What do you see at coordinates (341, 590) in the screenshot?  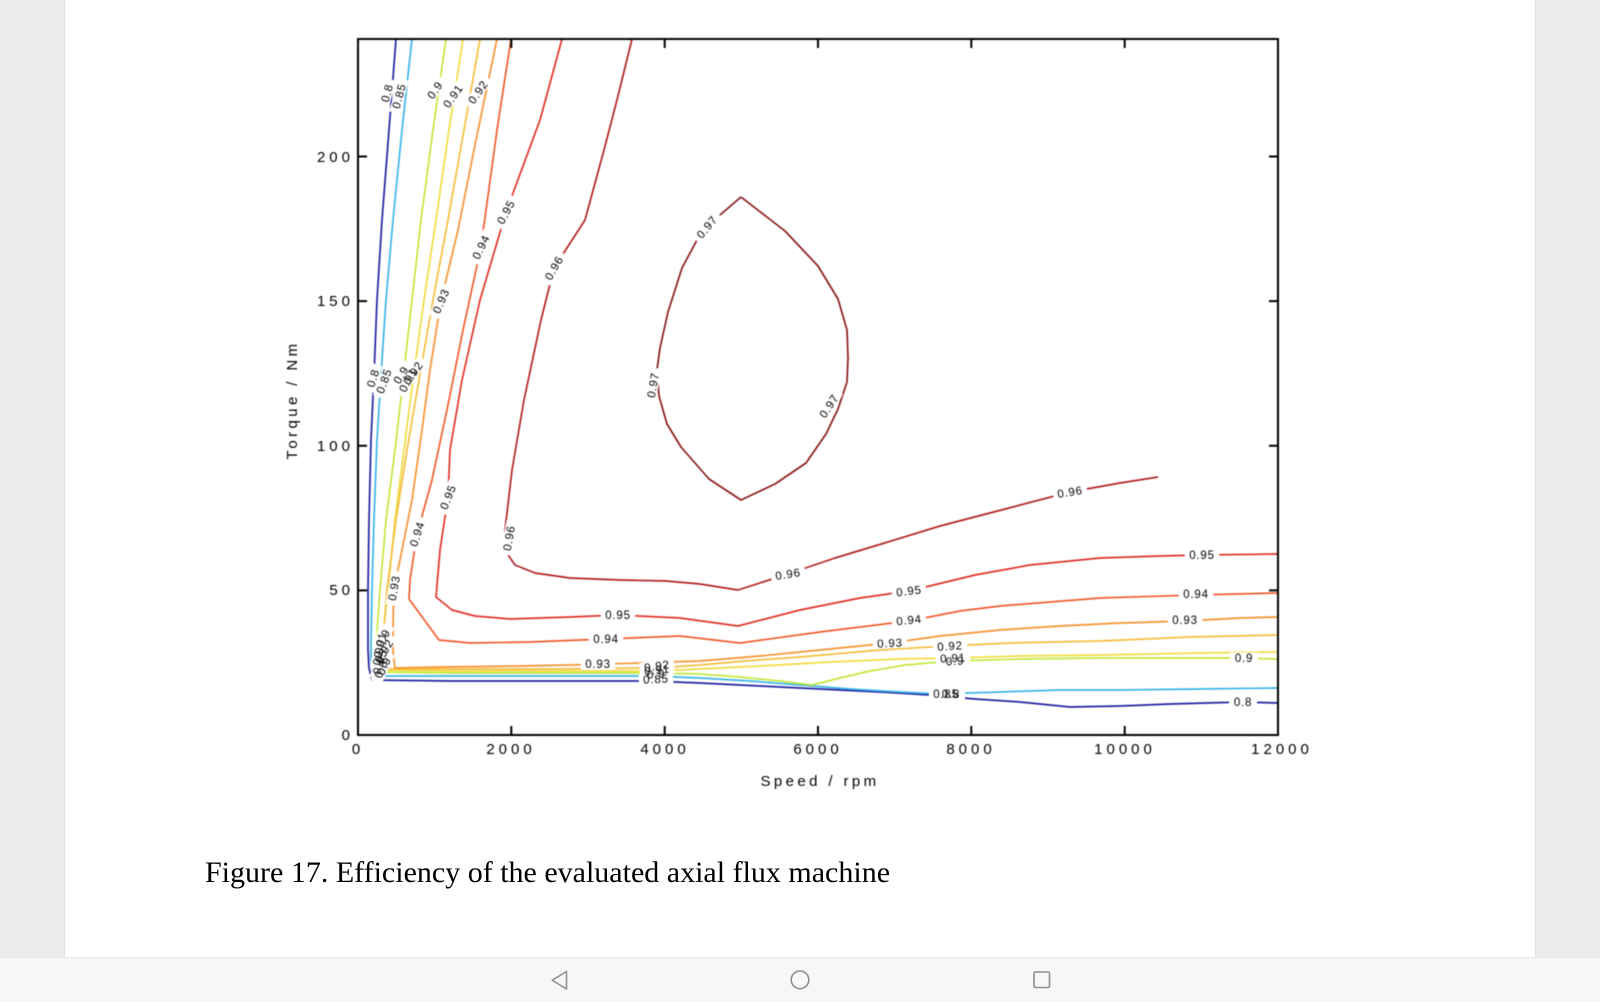 I see `svg-text: 50` at bounding box center [341, 590].